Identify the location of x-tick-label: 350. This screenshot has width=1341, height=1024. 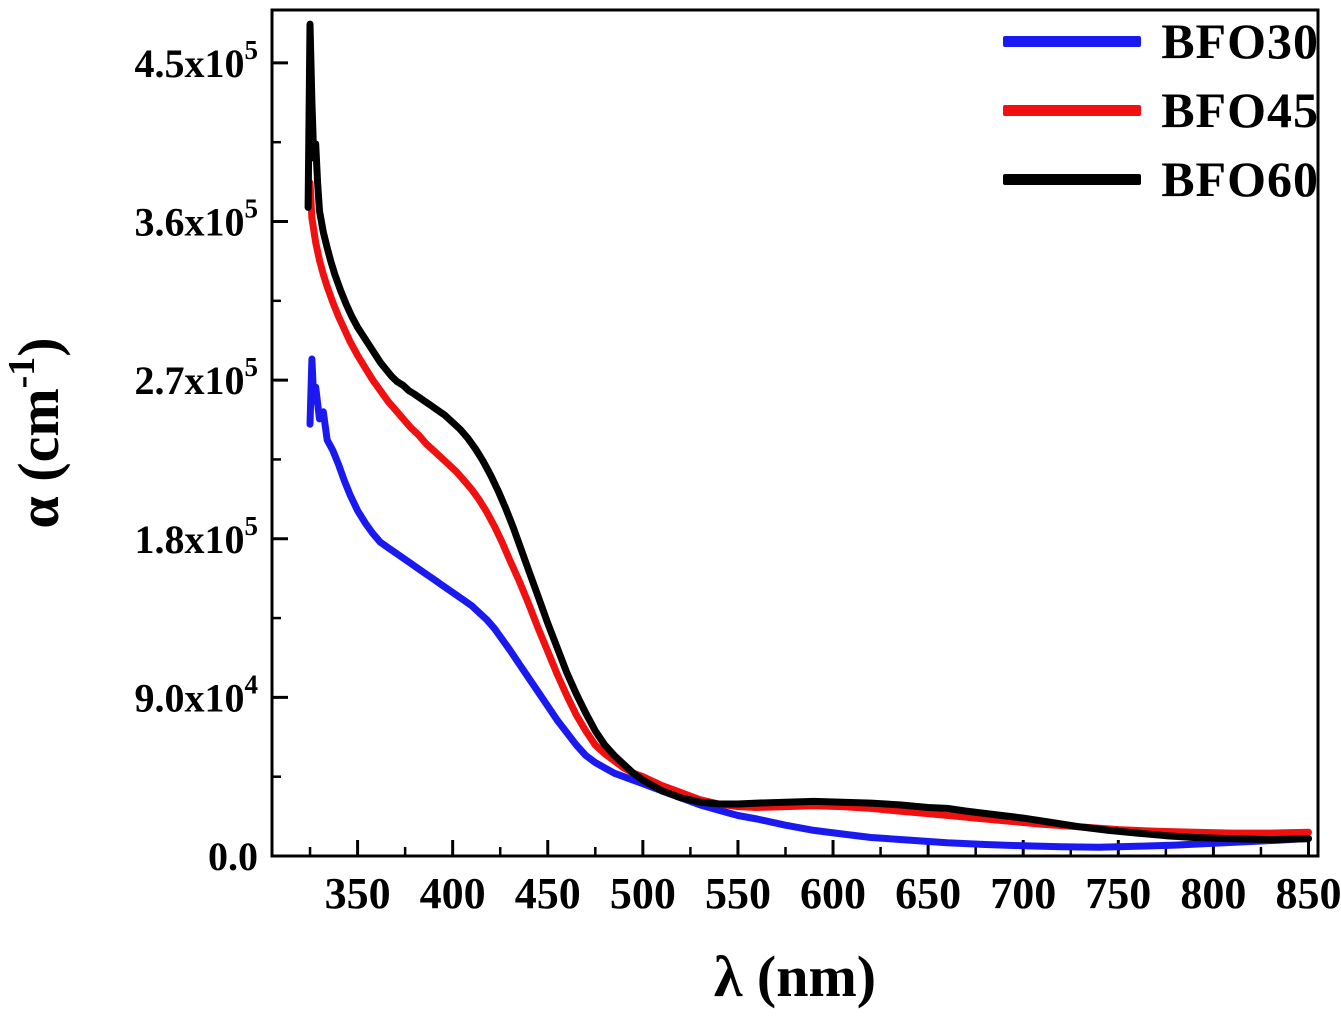
(358, 893).